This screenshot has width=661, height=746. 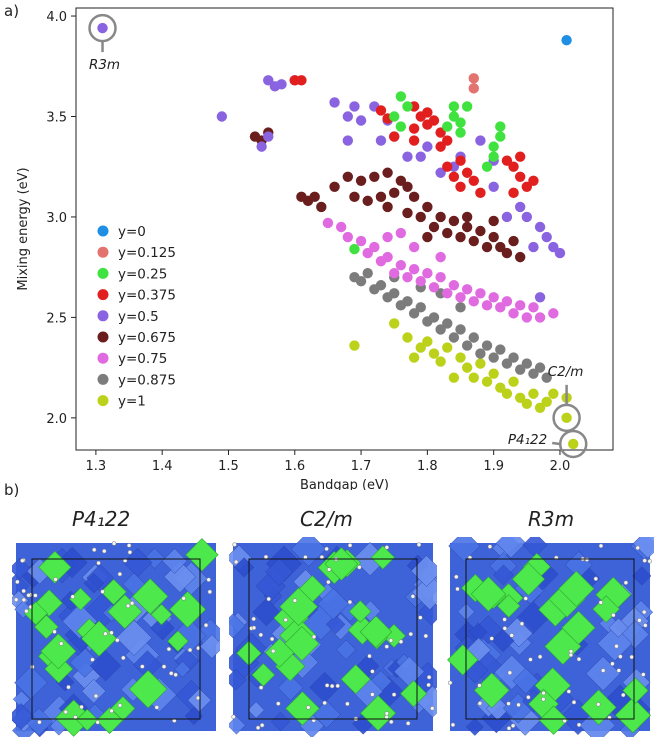 I want to click on y-axis-label: Mixing energy (eV), so click(x=23, y=228).